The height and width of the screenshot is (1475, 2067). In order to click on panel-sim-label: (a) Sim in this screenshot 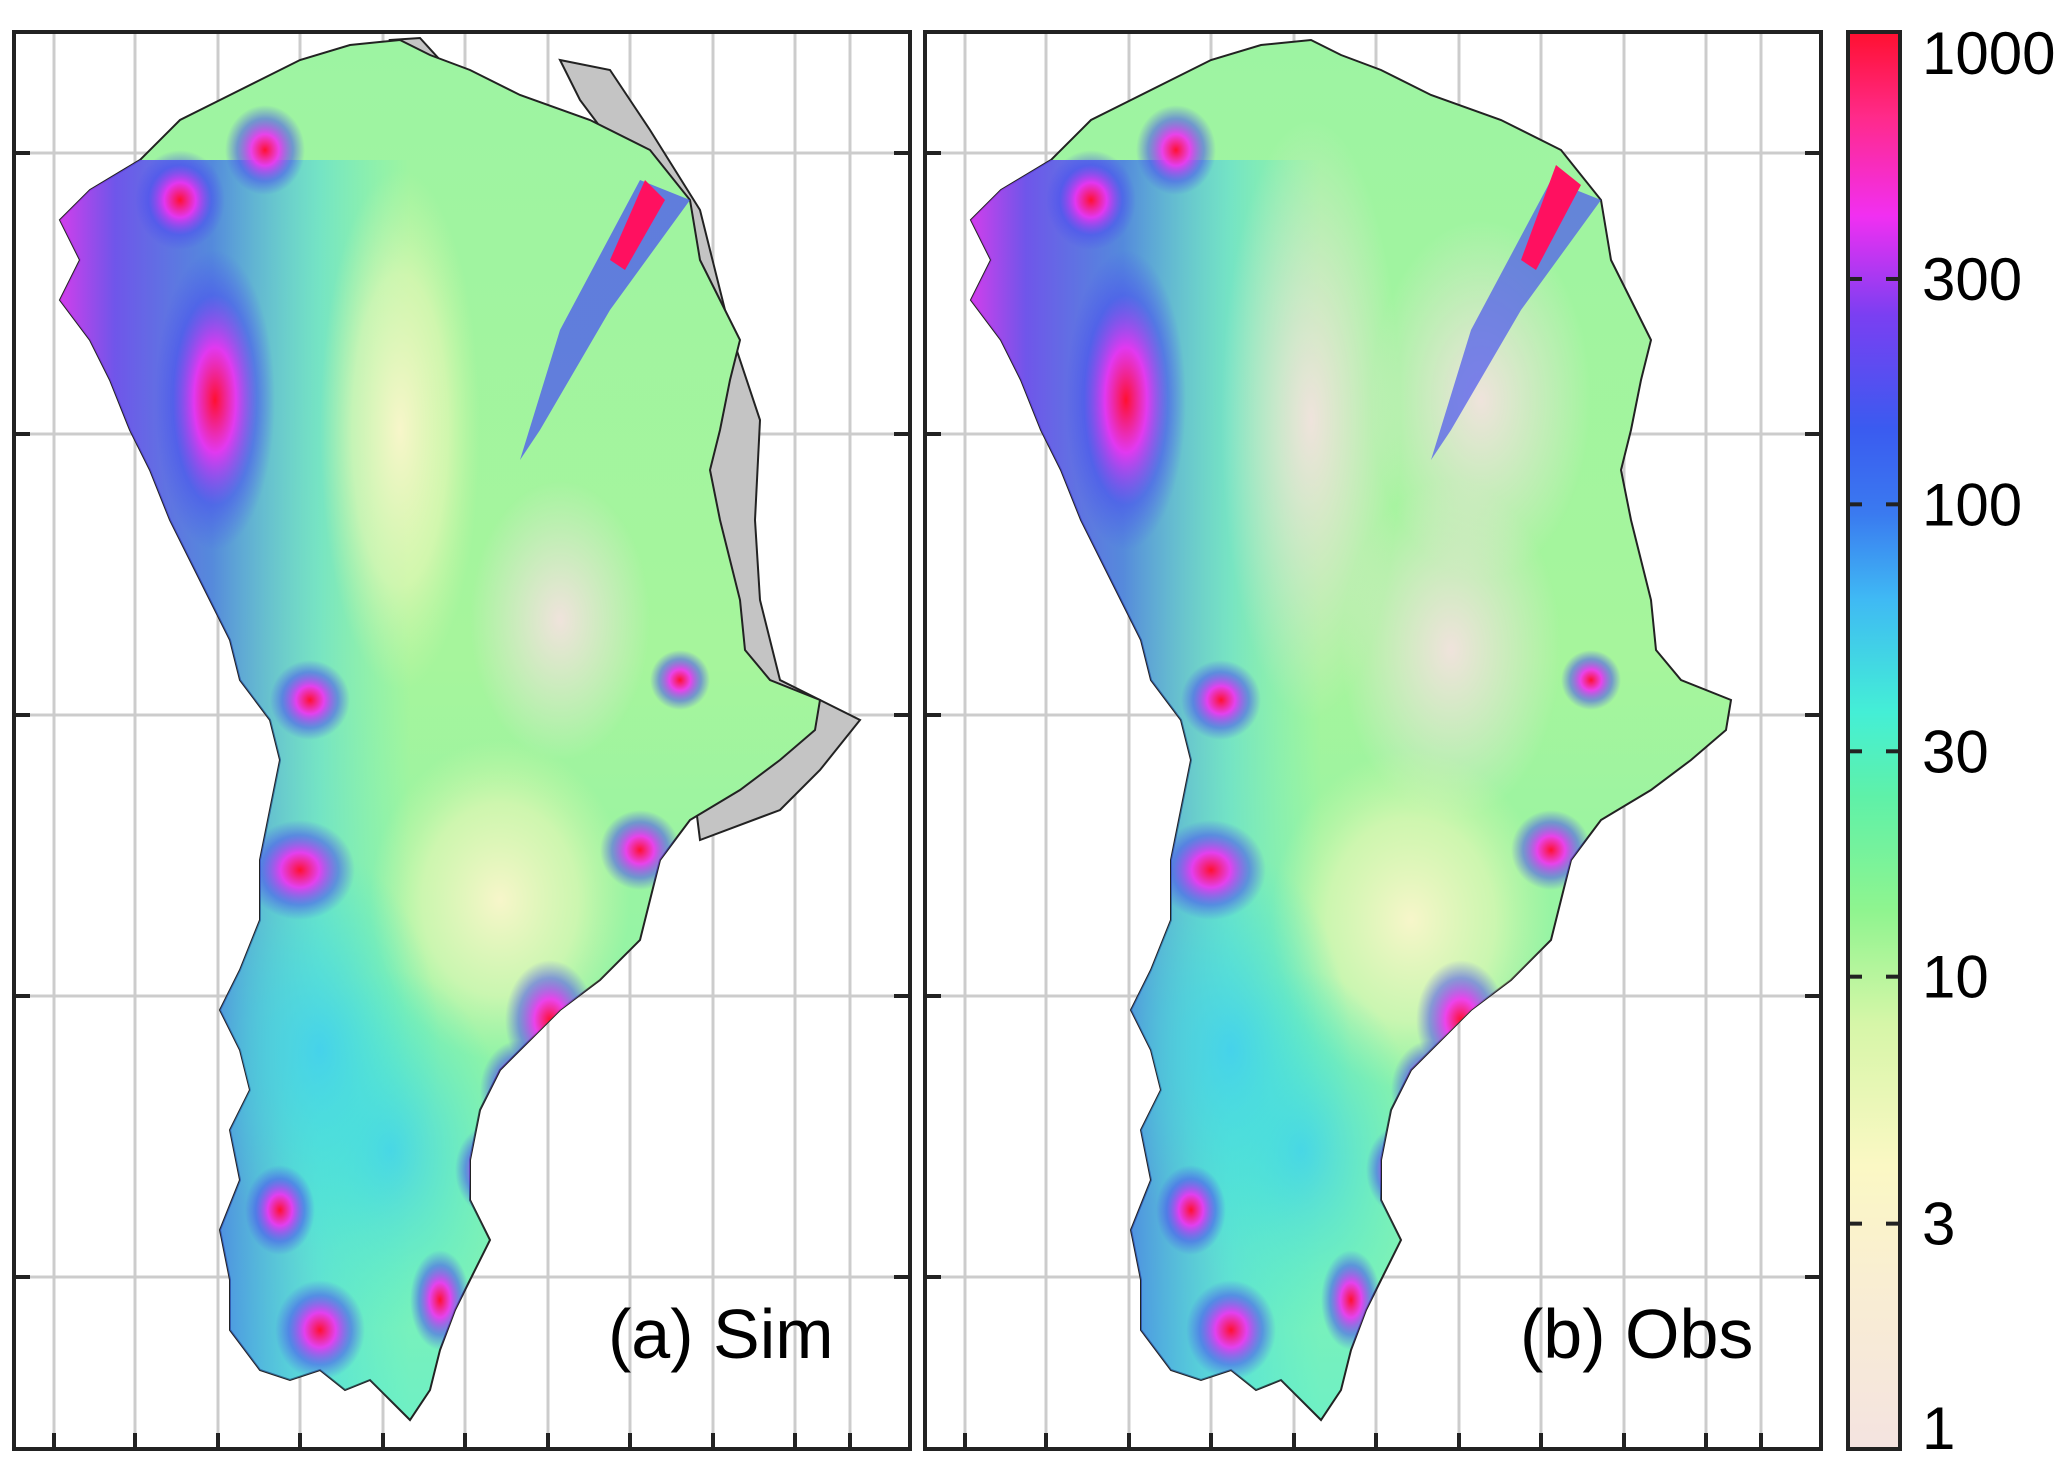, I will do `click(721, 1334)`.